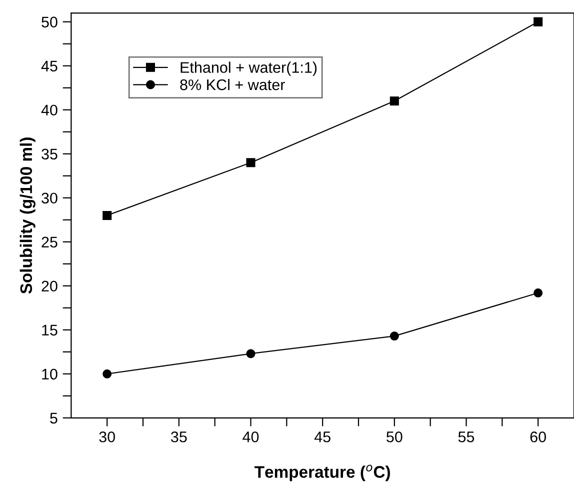 The image size is (574, 482). What do you see at coordinates (50, 22) in the screenshot?
I see `y-tick-label: 50` at bounding box center [50, 22].